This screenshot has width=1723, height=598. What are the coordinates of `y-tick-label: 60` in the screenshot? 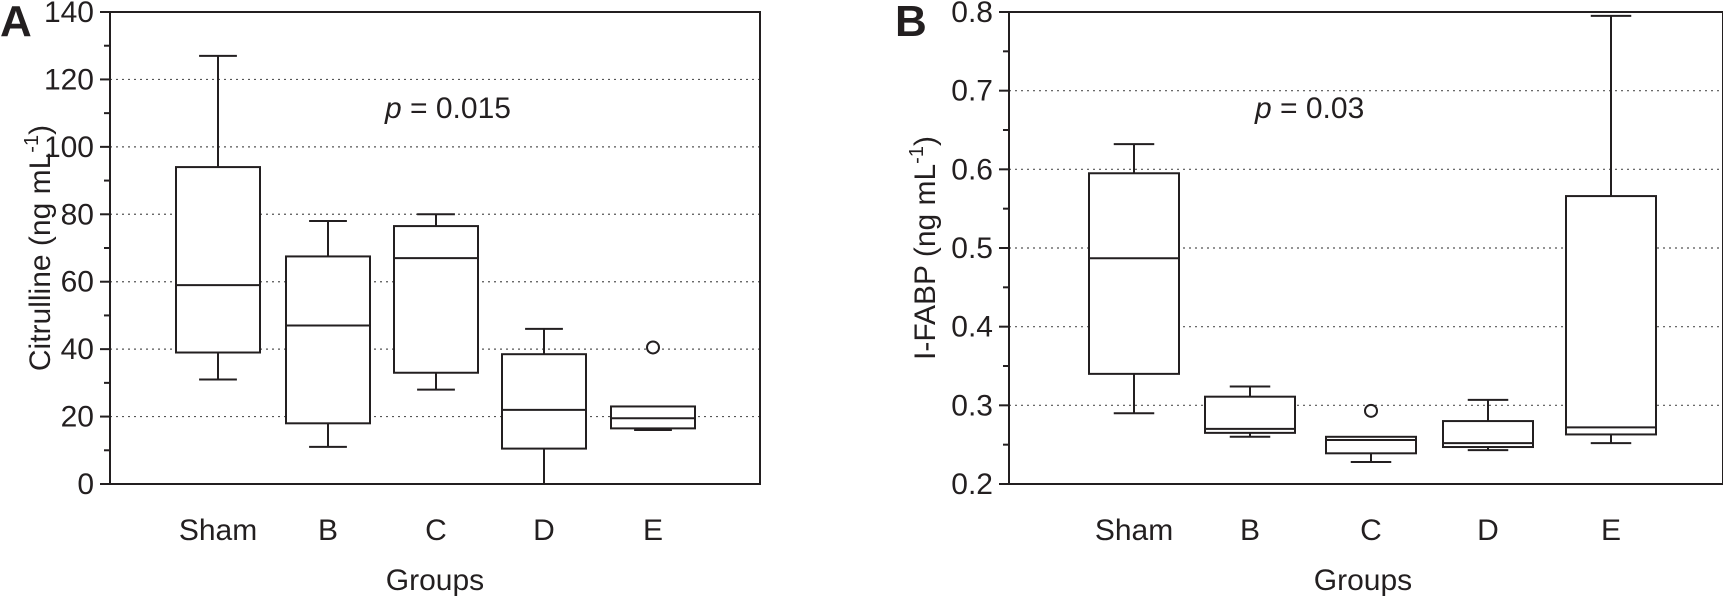 It's located at (77, 282).